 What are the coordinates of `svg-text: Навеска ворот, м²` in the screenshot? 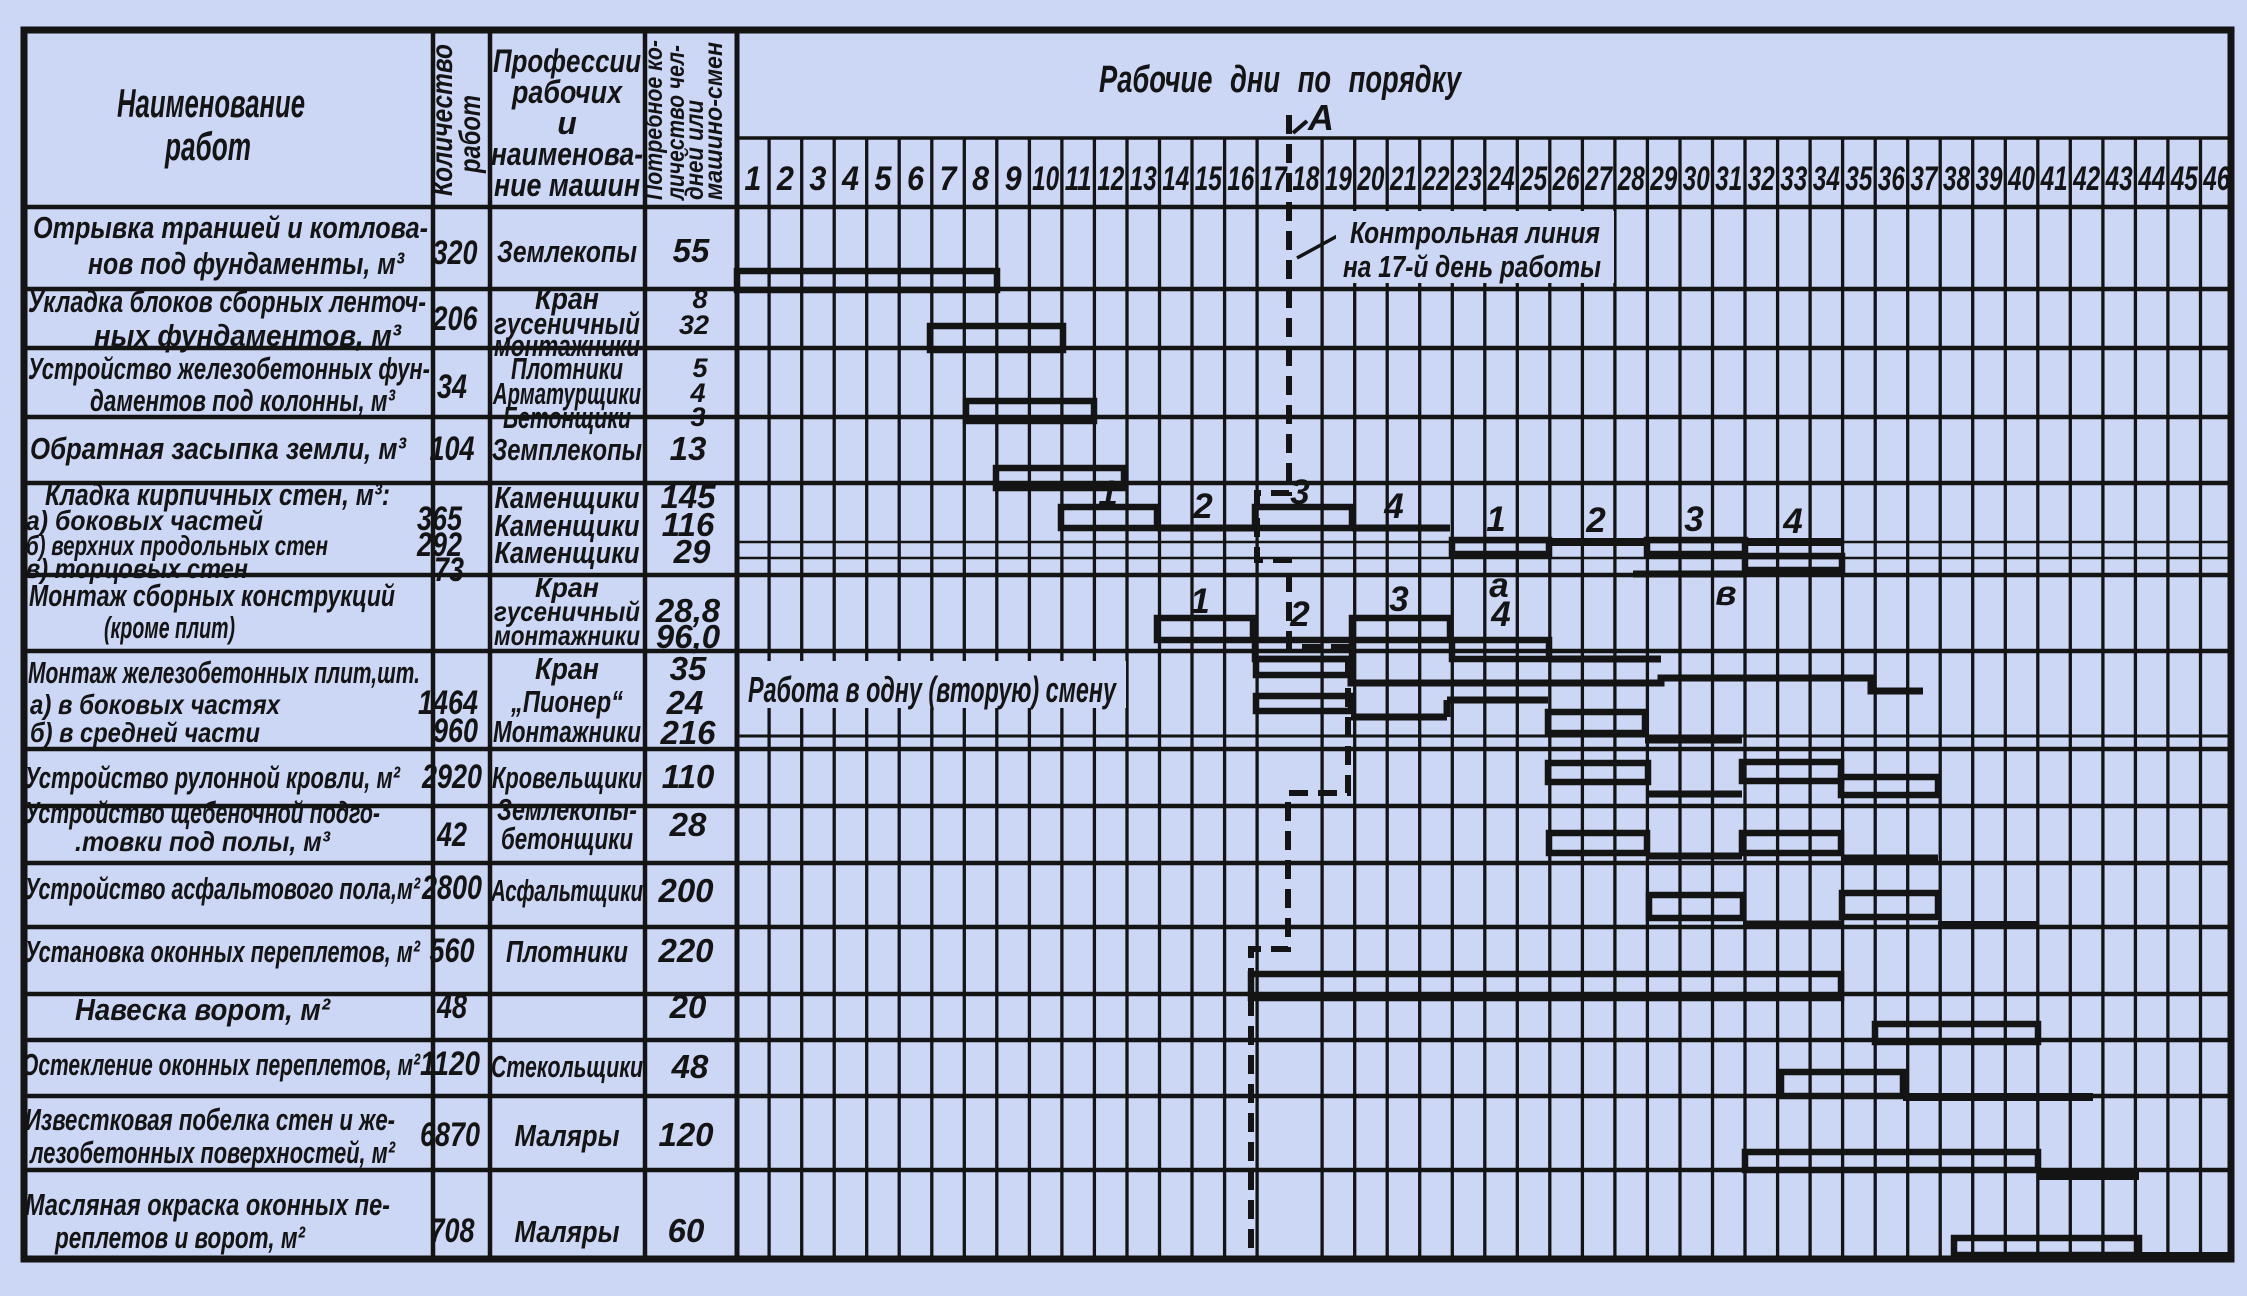 It's located at (203, 1009).